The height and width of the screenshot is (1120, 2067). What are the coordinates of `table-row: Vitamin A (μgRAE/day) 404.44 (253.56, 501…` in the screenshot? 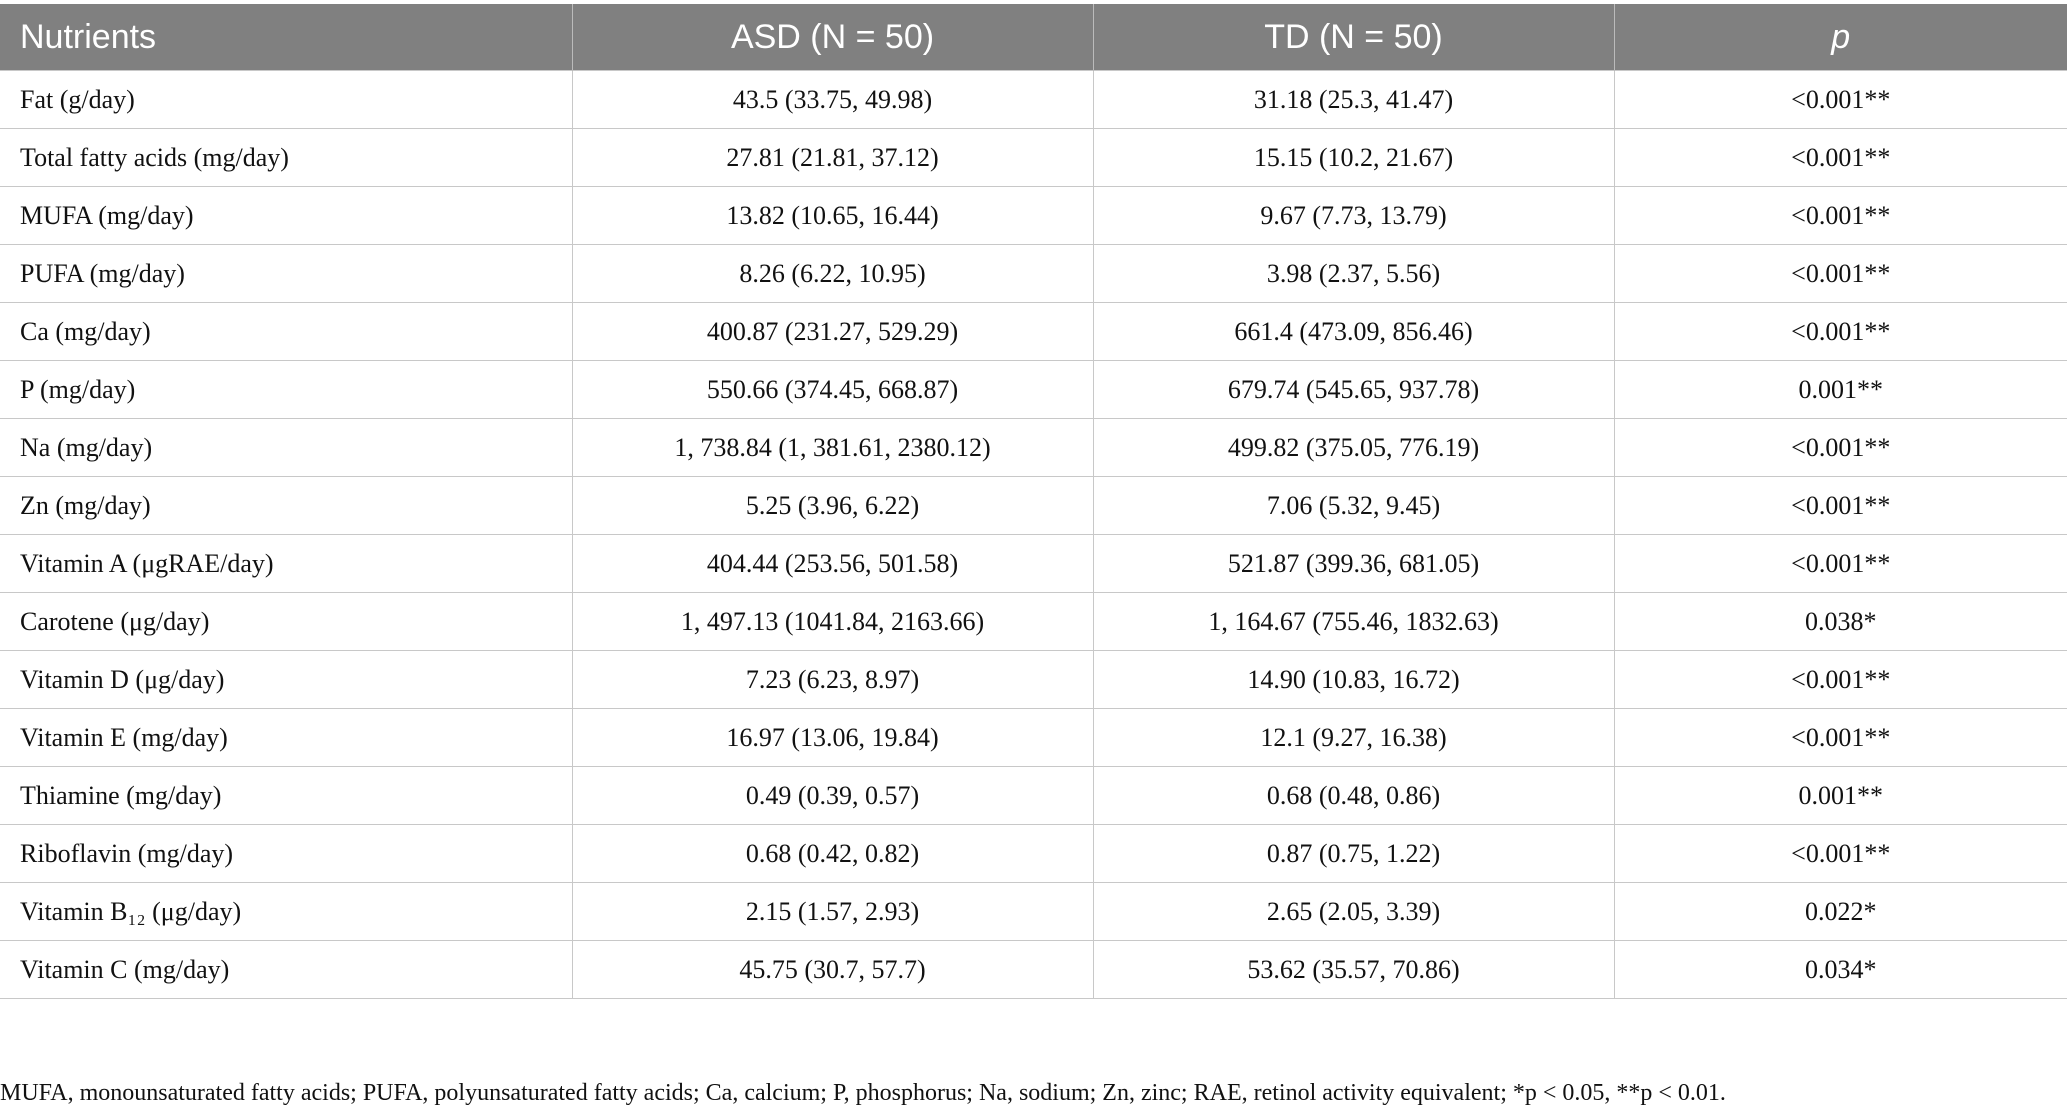 It's located at (1033, 563).